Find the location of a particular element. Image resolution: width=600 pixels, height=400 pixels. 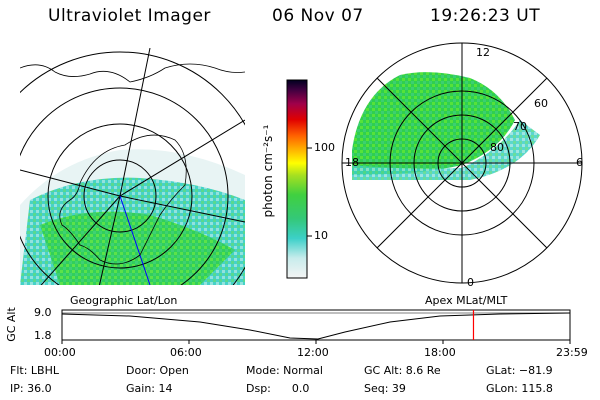

altitude-xtick-1200: 12:00 is located at coordinates (313, 352).